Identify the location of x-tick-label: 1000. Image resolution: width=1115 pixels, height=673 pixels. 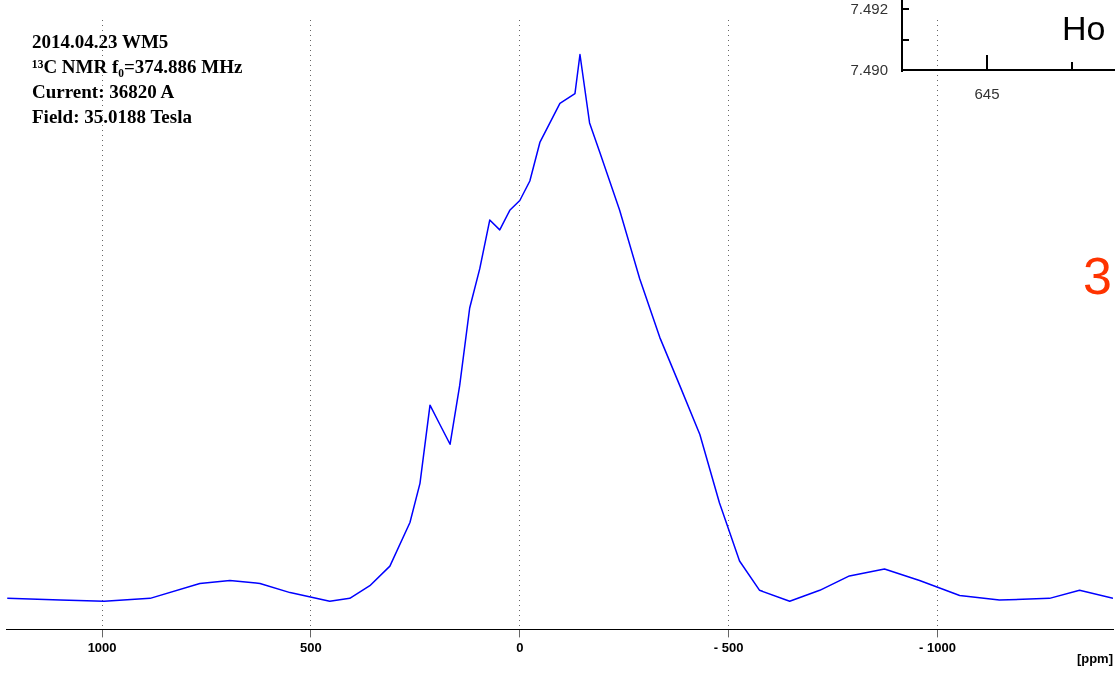
(102, 647).